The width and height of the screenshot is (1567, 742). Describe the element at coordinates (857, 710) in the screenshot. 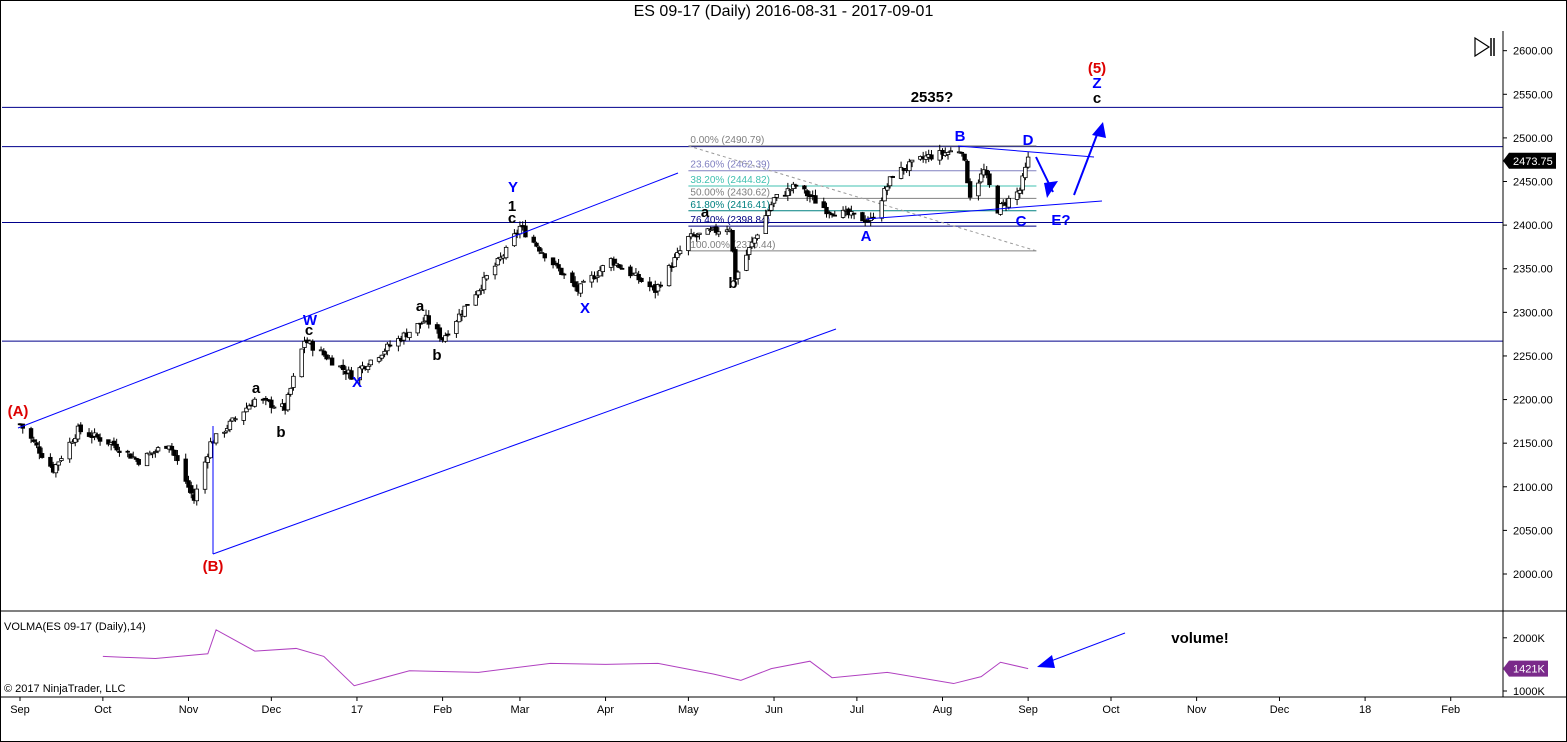

I see `x-tick-label: Jul` at that location.